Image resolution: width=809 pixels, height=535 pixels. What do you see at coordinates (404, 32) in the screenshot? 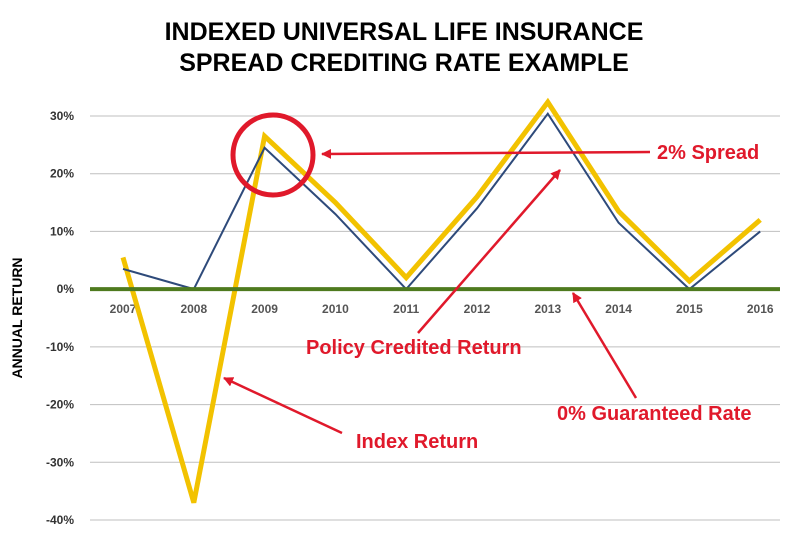
I see `chart-title-line-1: INDEXED UNIVERSAL LIFE INSURANCE` at bounding box center [404, 32].